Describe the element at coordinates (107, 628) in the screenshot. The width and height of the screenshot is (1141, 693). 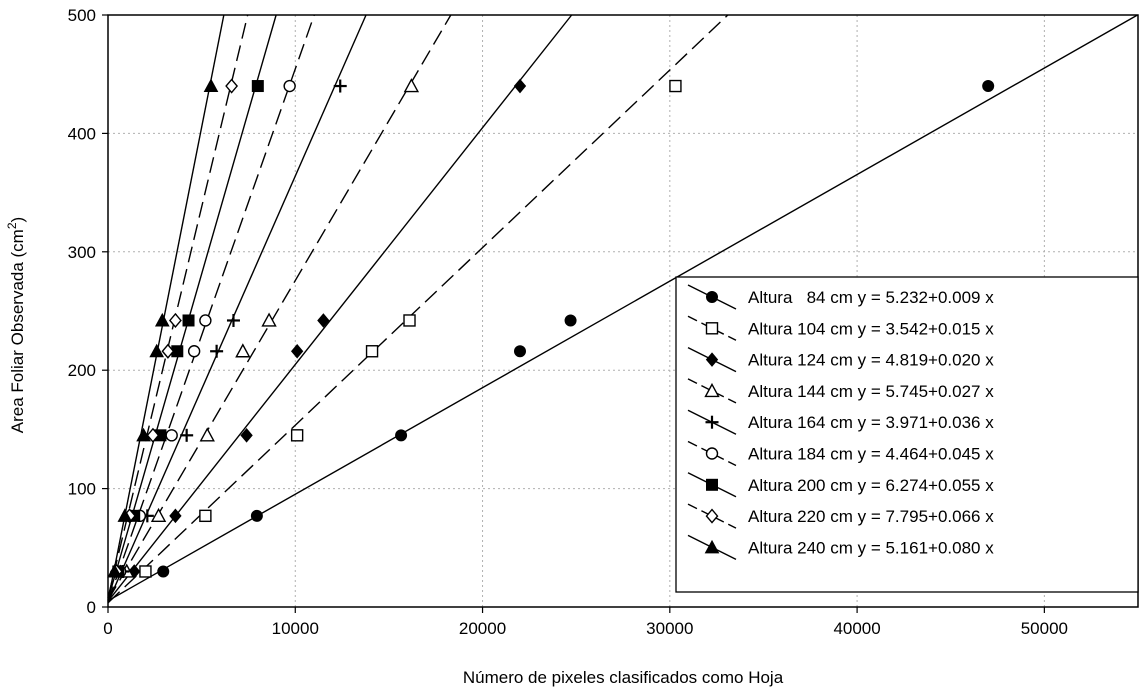
I see `x-tick-label: 0` at that location.